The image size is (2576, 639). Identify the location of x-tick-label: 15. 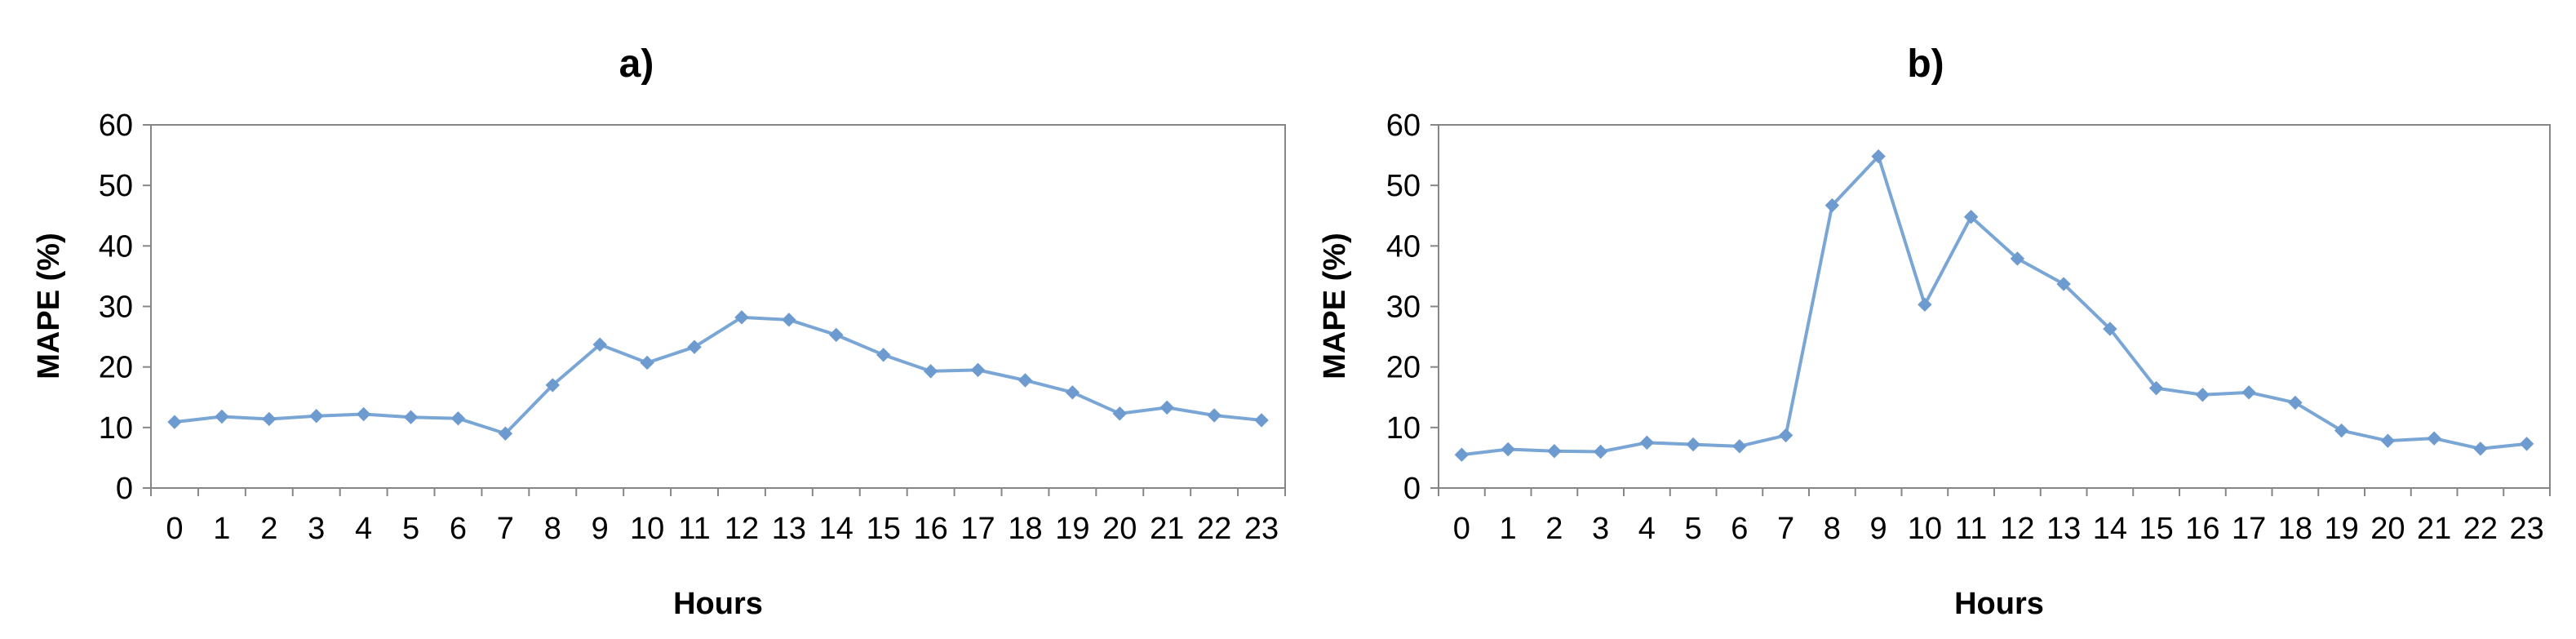
(2156, 529).